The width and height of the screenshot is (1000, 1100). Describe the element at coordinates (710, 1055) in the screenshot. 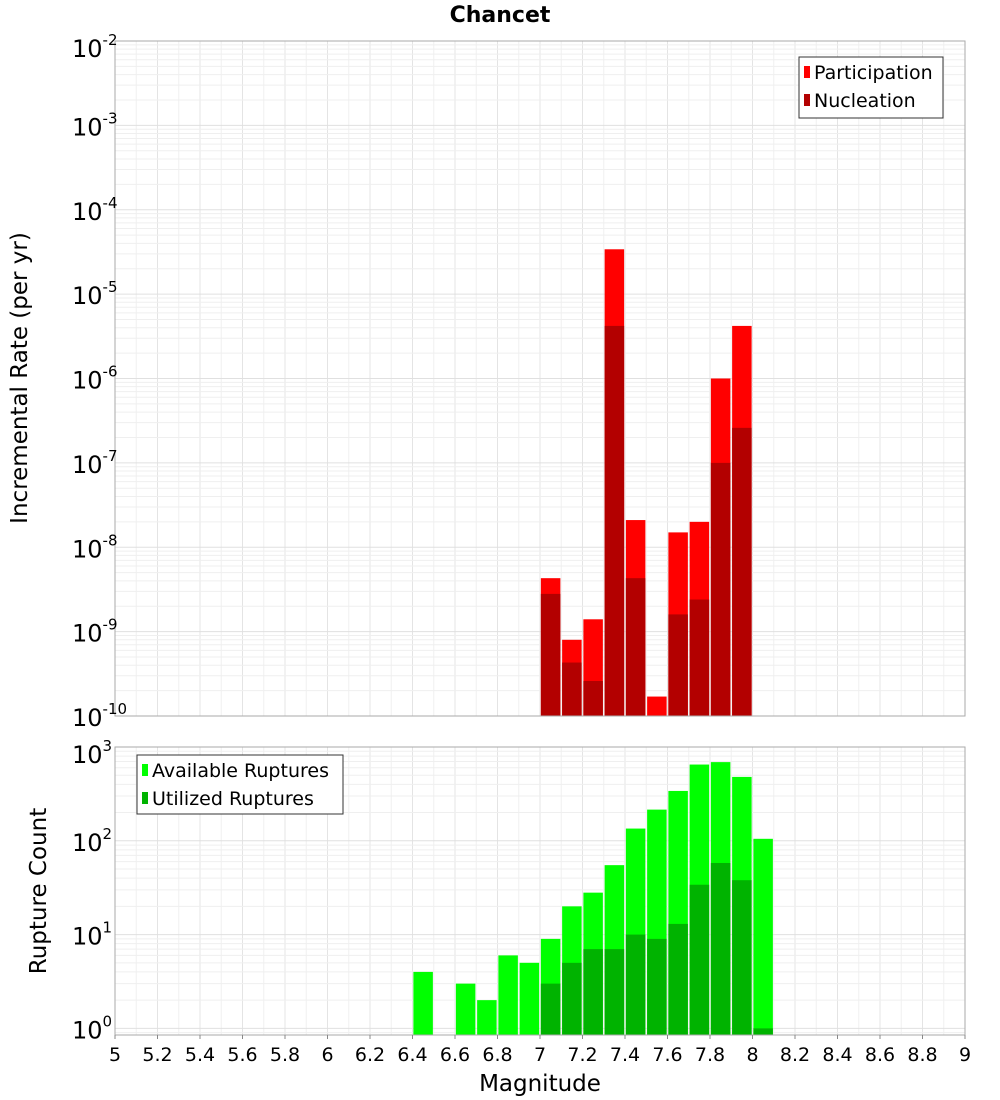

I see `x-tick-label: 7.8` at that location.